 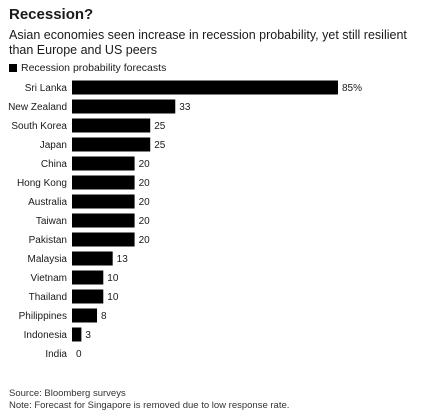 I want to click on category-label: Australia, so click(x=47, y=202).